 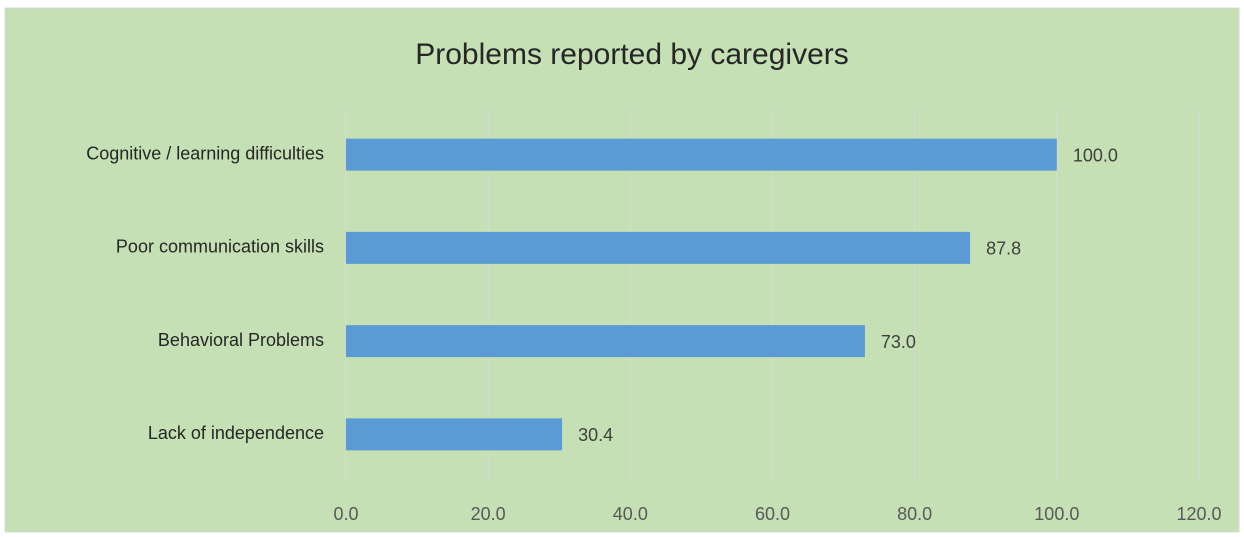 What do you see at coordinates (1198, 514) in the screenshot?
I see `x-tick-label: 120.0` at bounding box center [1198, 514].